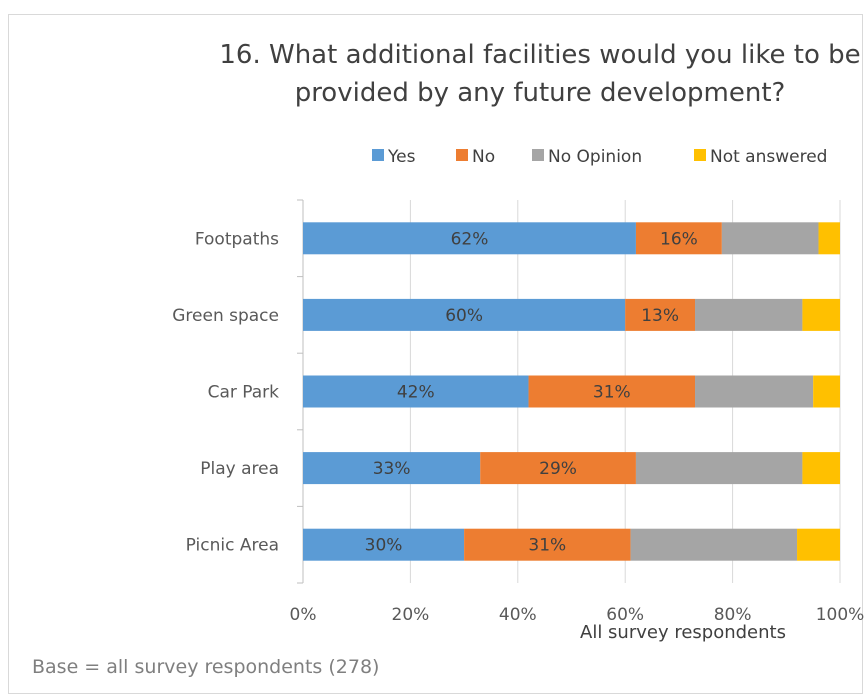 This screenshot has width=867, height=698. Describe the element at coordinates (462, 155) in the screenshot. I see `legend-swatch-no` at that location.